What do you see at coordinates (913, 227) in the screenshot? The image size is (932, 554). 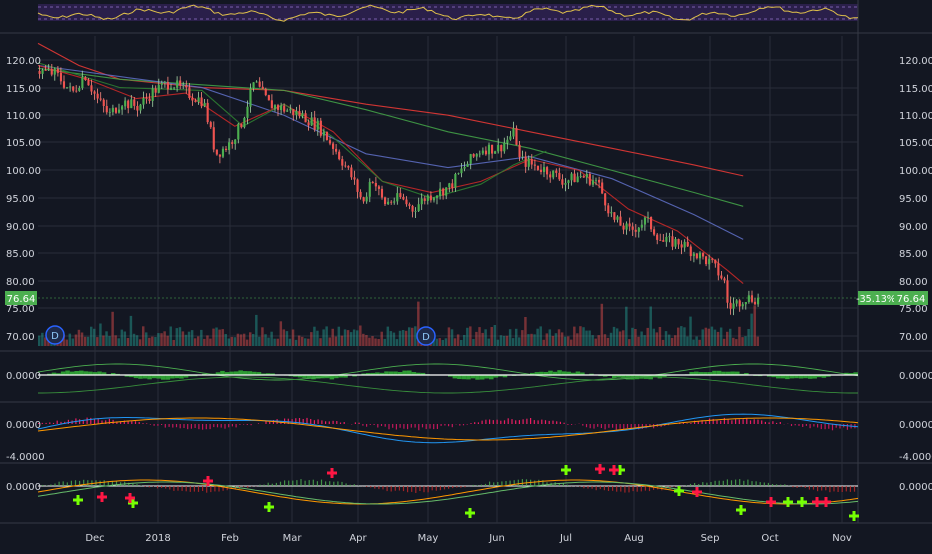 I see `price-tick-label-right: 90.00` at bounding box center [913, 227].